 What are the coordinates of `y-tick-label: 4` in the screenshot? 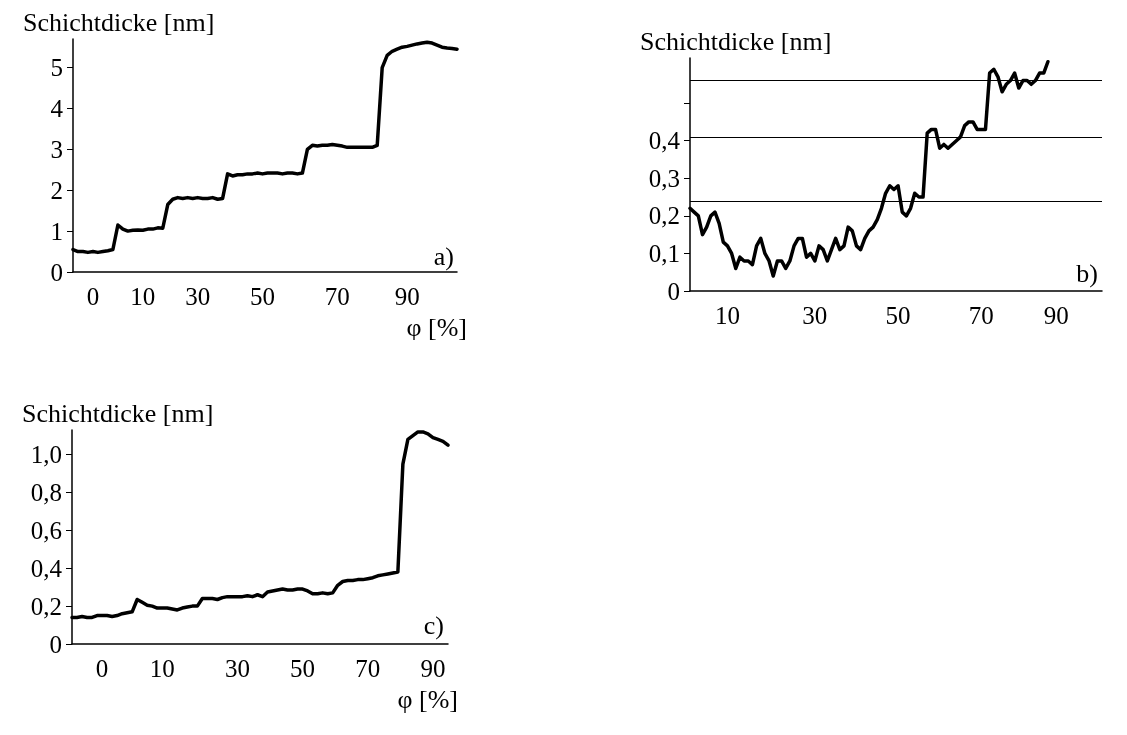 It's located at (57, 108).